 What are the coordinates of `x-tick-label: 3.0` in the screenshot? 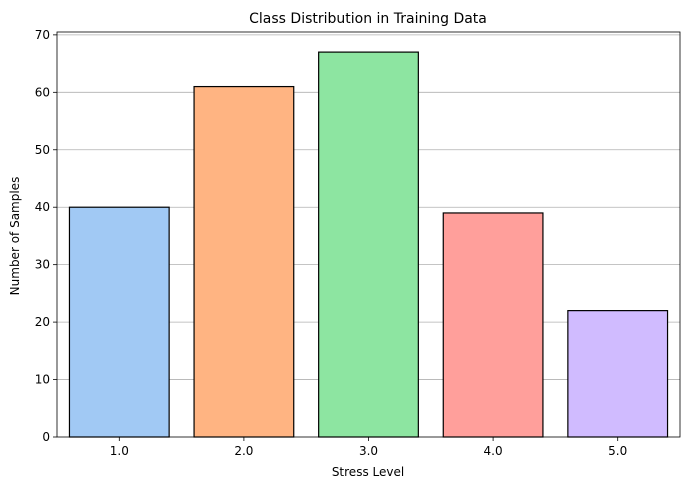 It's located at (368, 451).